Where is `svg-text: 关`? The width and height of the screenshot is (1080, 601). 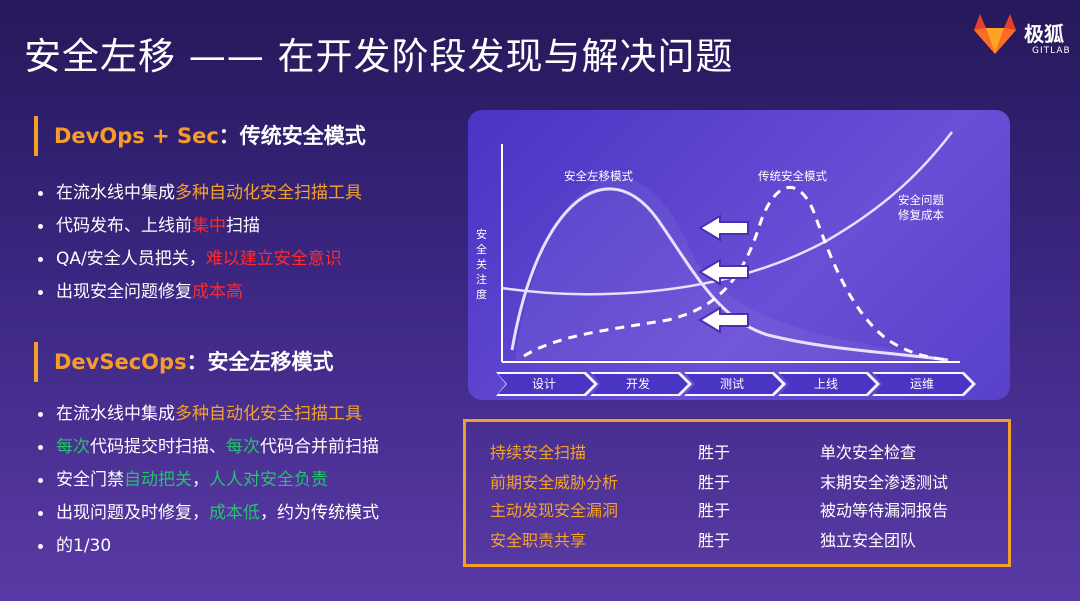 svg-text: 关 is located at coordinates (481, 264).